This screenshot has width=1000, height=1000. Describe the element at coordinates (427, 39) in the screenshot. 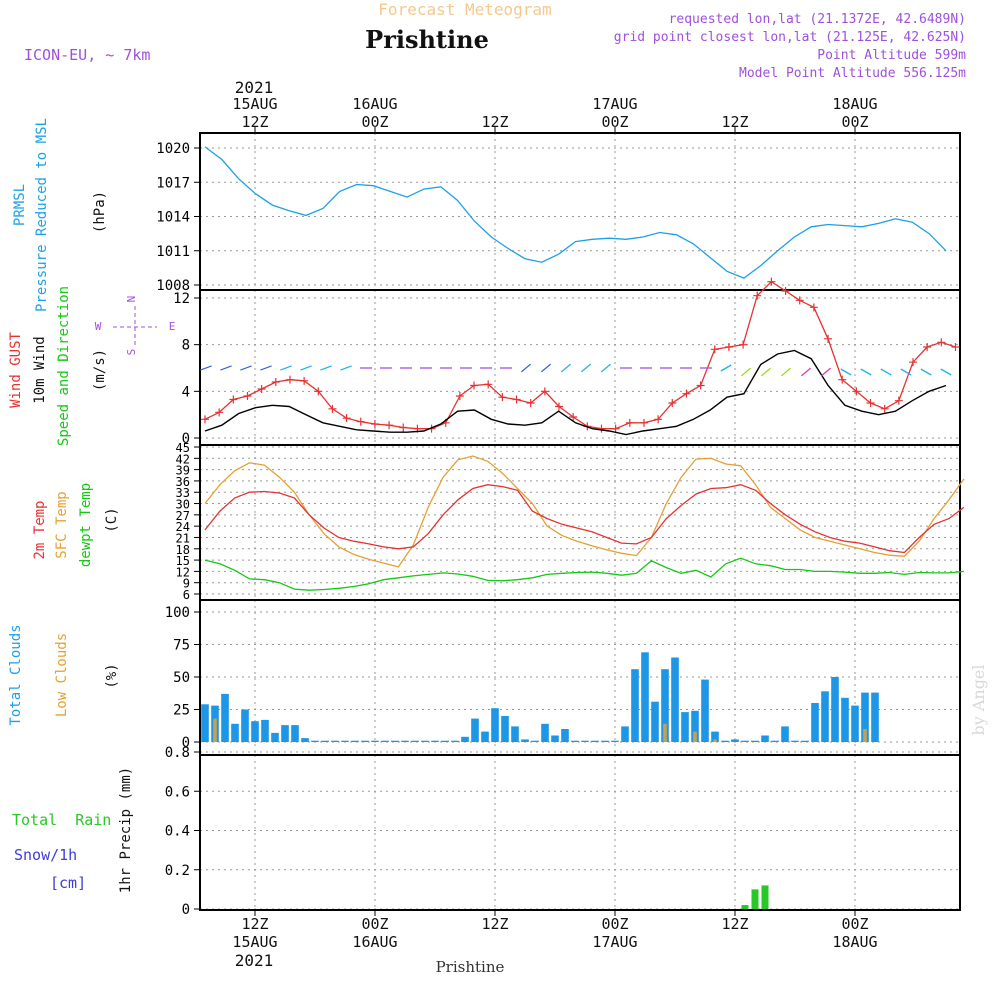

I see `meteogram-title: Prishtine` at that location.